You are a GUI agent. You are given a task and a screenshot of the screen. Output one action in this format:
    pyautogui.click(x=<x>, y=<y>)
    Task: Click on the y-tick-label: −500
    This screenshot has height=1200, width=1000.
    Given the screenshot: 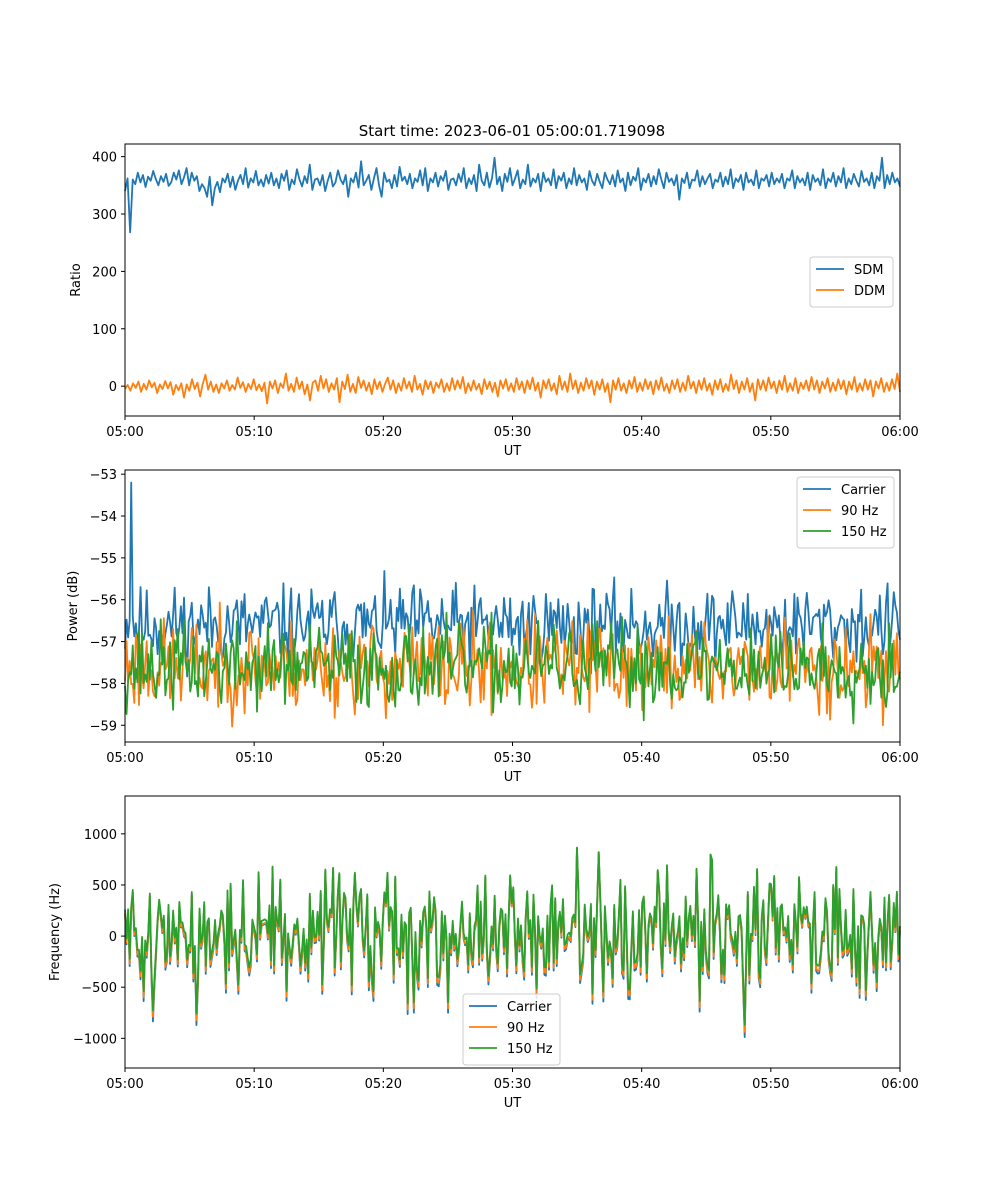 What is the action you would take?
    pyautogui.click(x=99, y=988)
    